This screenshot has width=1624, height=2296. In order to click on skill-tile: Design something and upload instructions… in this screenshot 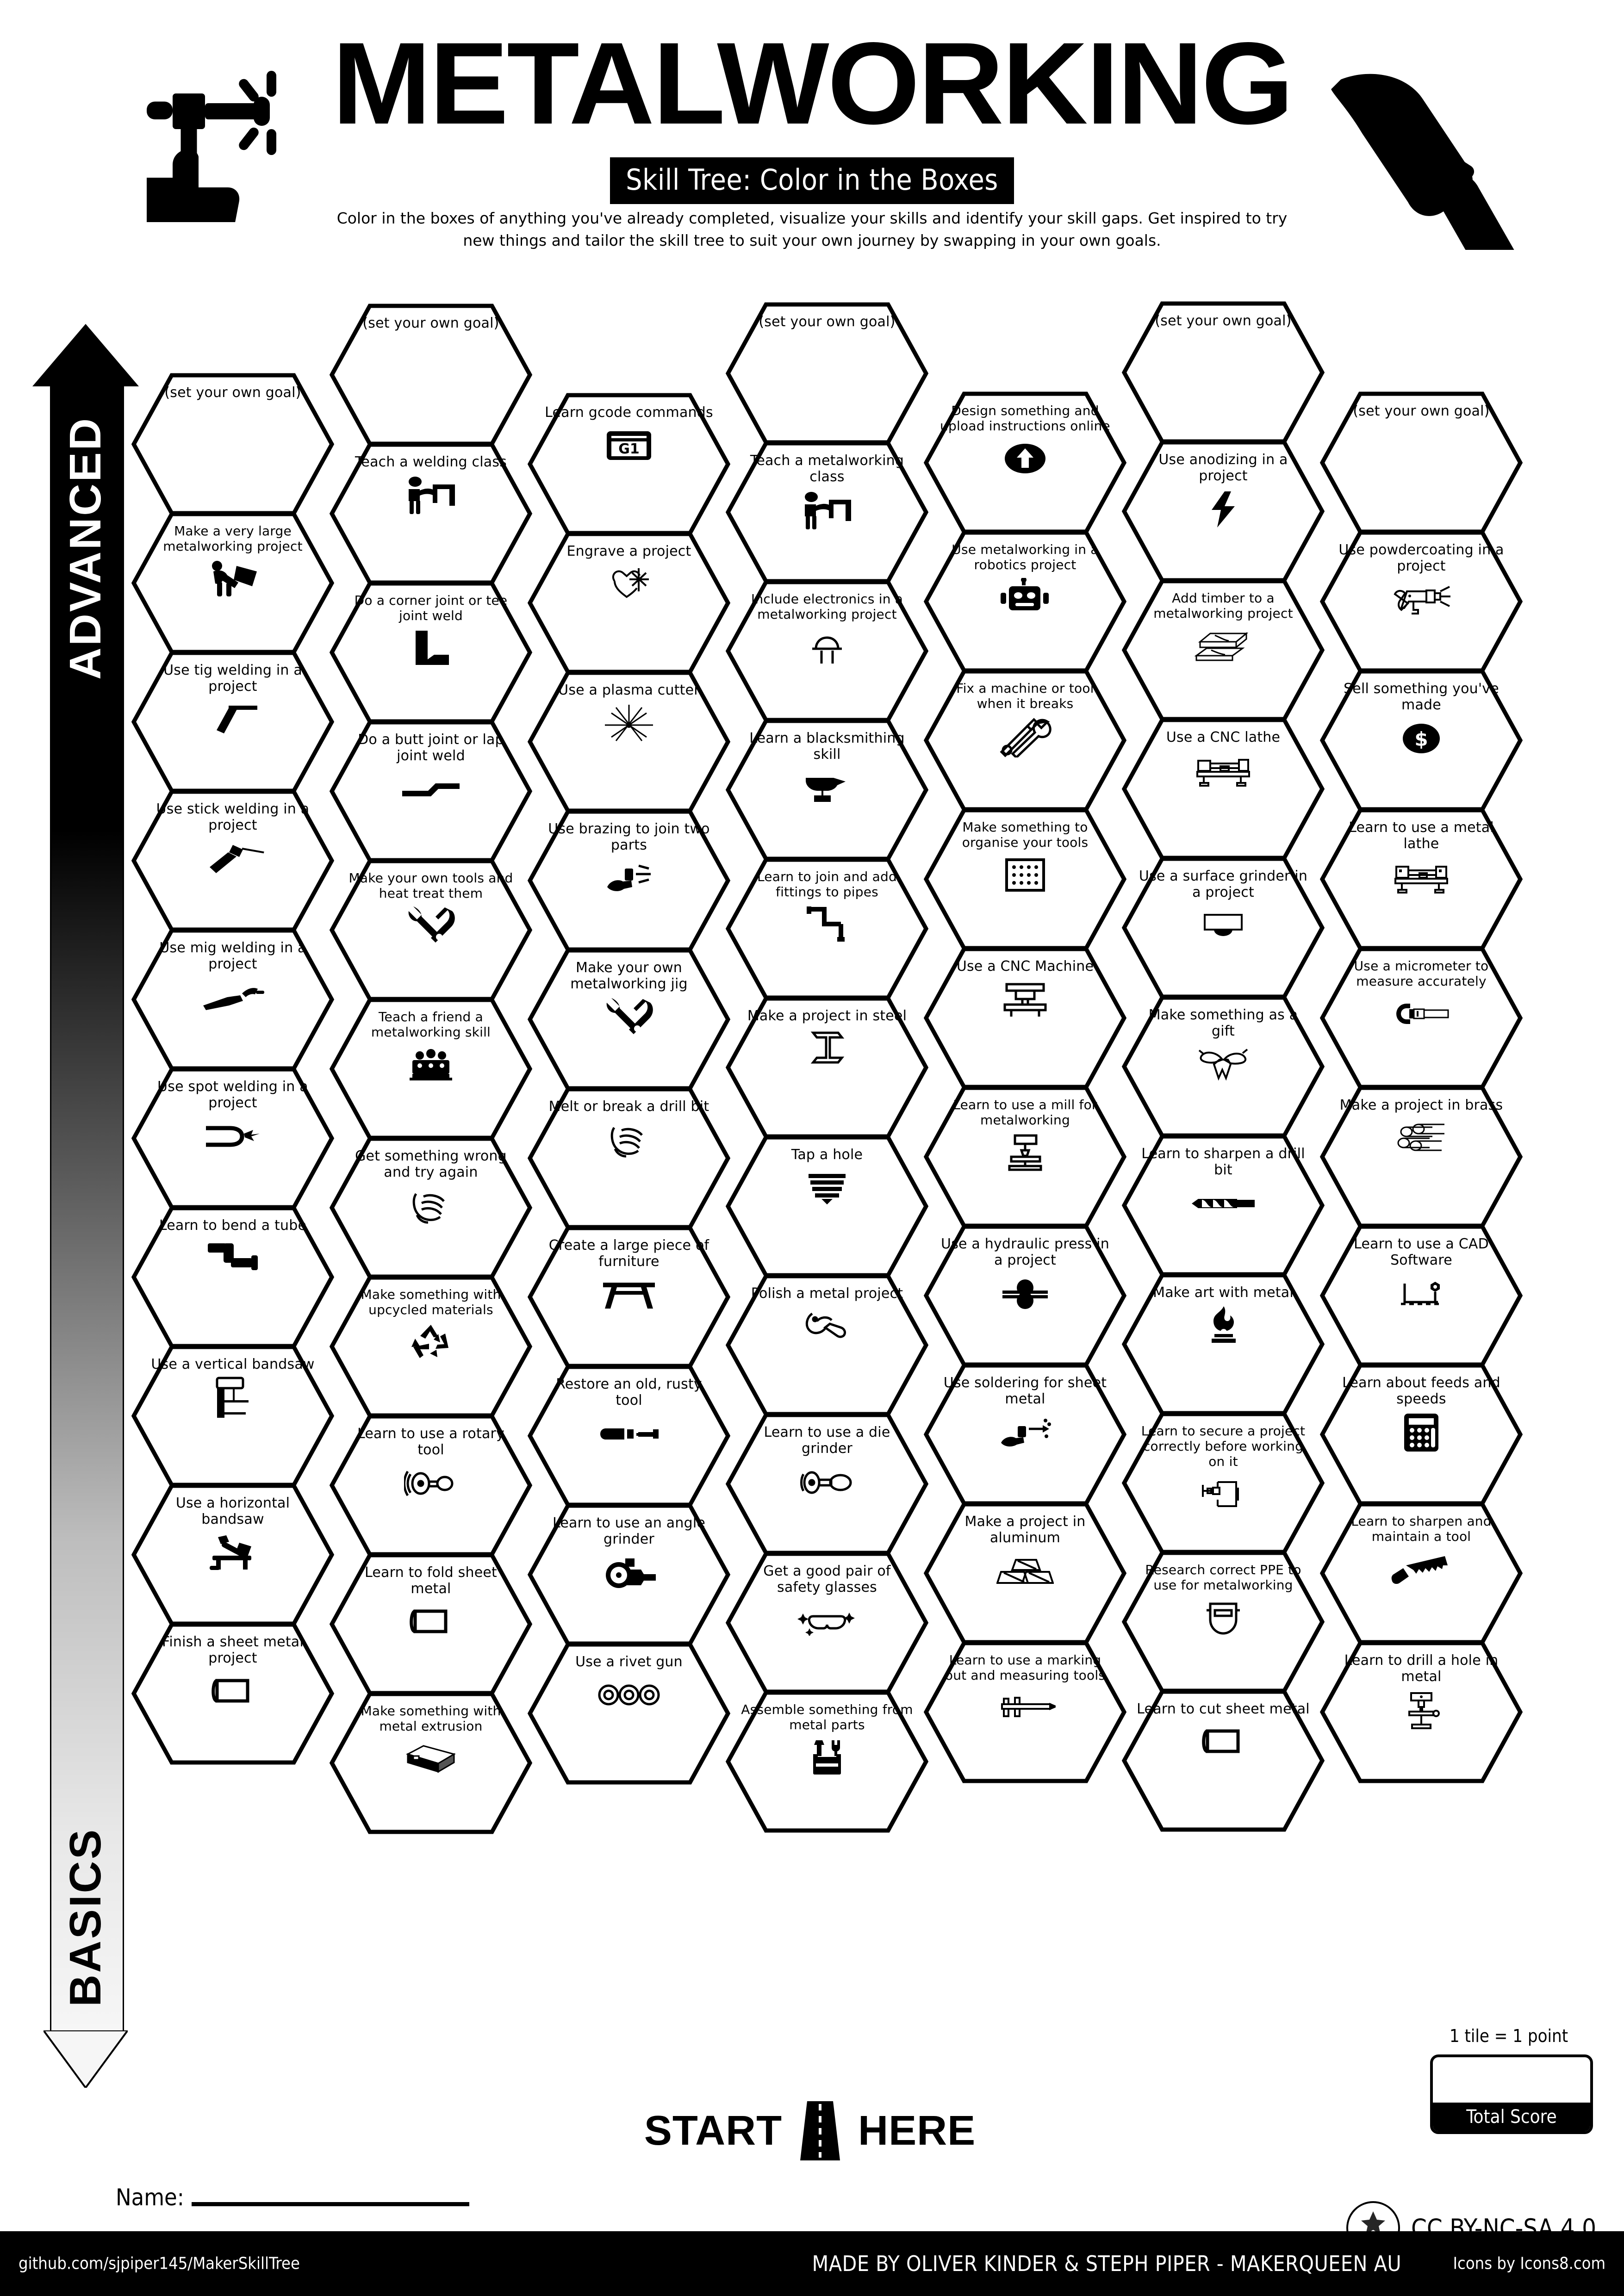, I will do `click(1025, 463)`.